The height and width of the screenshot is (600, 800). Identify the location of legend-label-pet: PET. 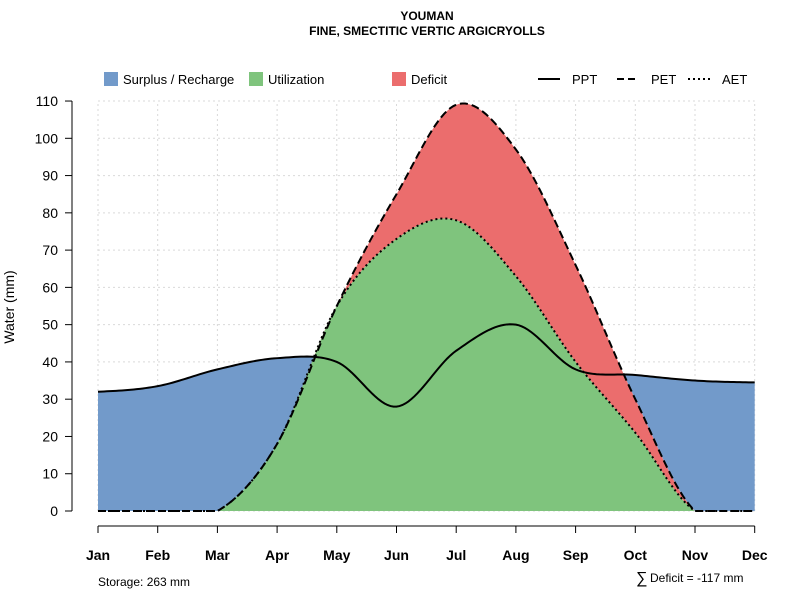
(663, 79).